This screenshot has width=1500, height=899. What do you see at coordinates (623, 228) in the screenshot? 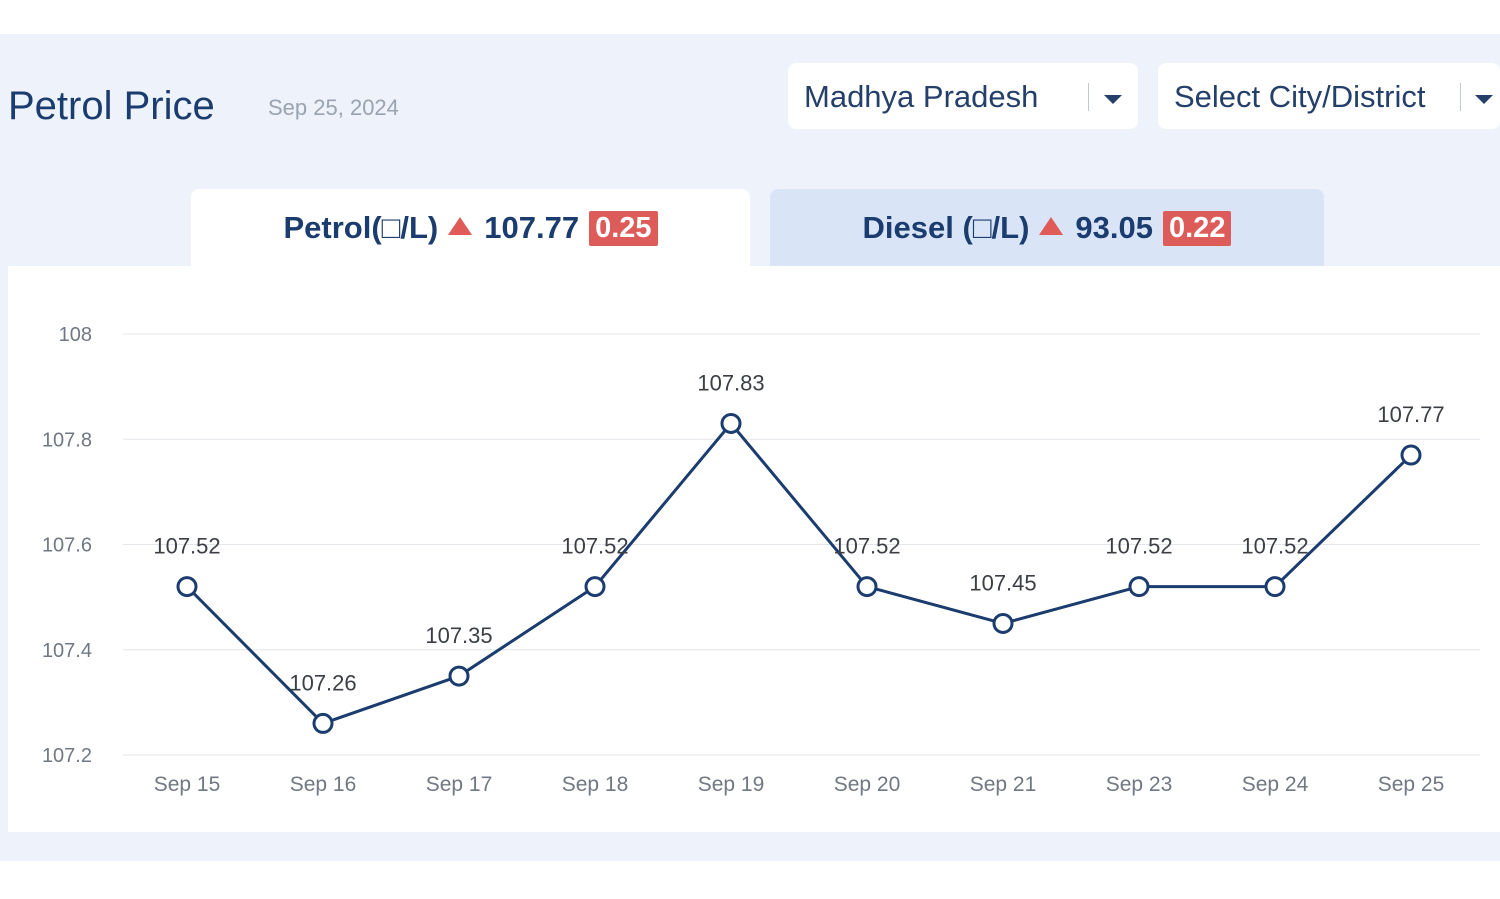
I see `tab-petrol-change-badge: 0.25` at bounding box center [623, 228].